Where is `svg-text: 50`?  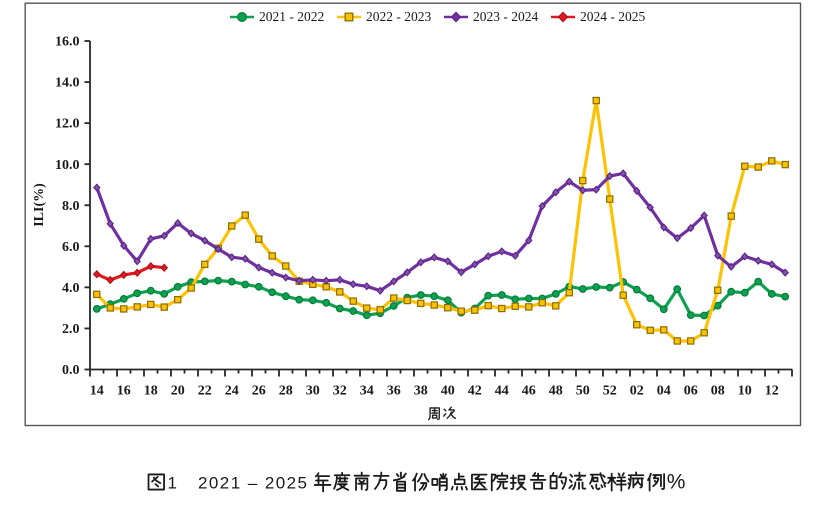 svg-text: 50 is located at coordinates (583, 391).